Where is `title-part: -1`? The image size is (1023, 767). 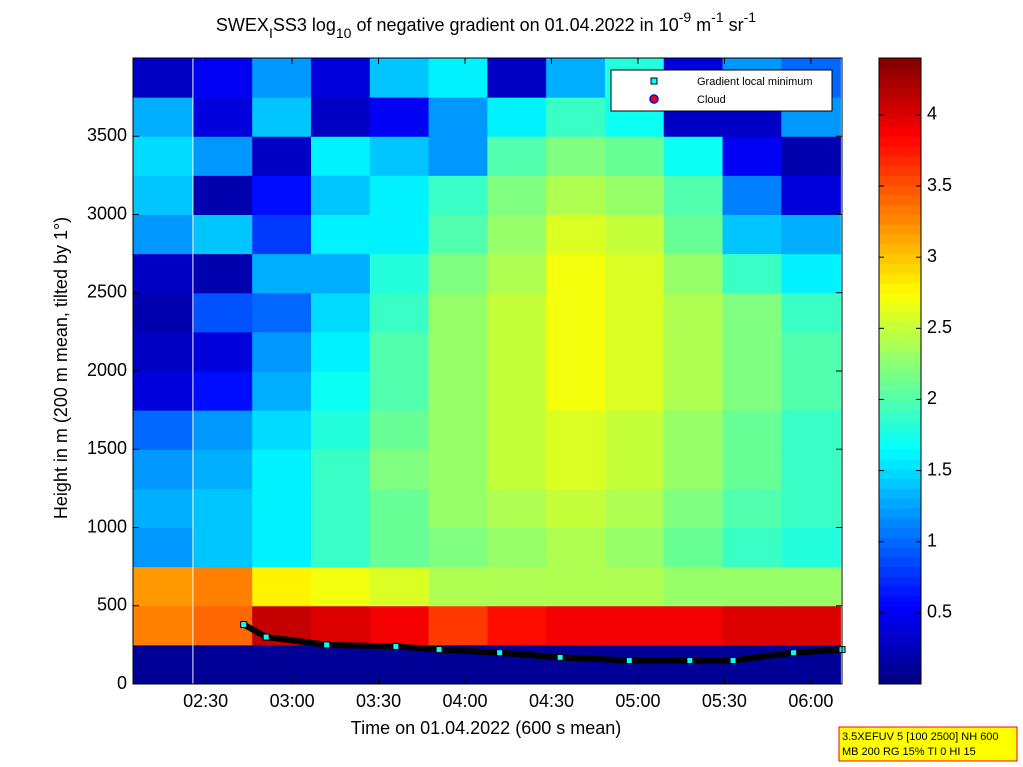
title-part: -1 is located at coordinates (750, 17).